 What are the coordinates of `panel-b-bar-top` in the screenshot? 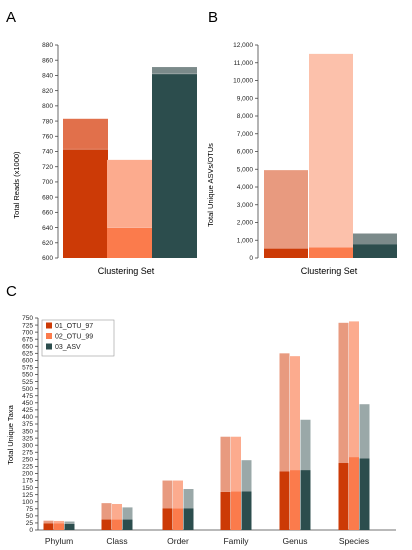 It's located at (375, 239).